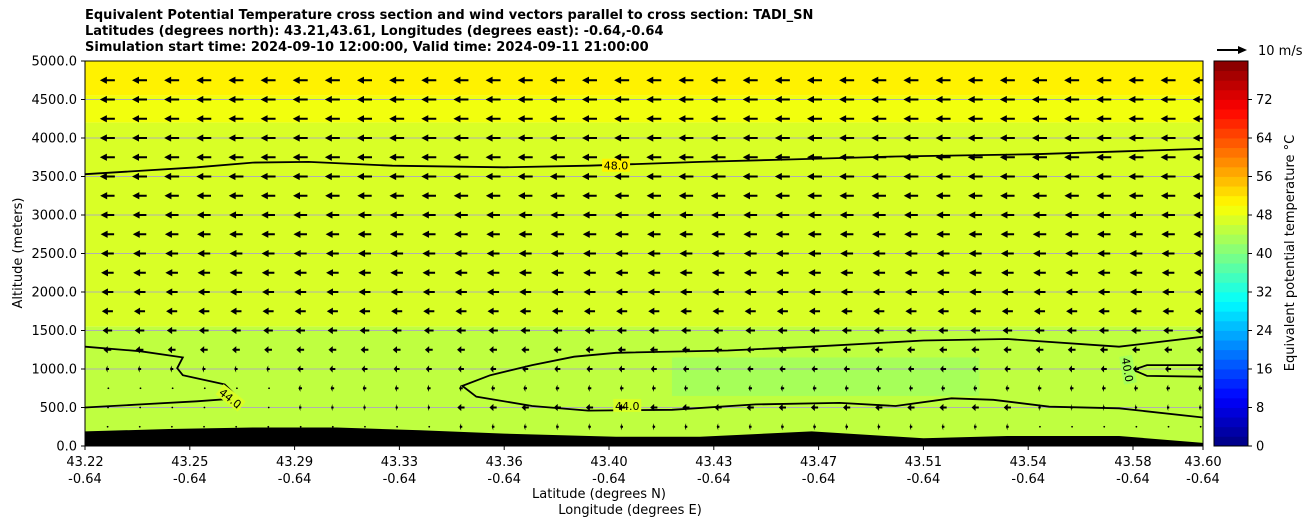  What do you see at coordinates (975, 99) in the screenshot?
I see `wind-arrow-r1-c27` at bounding box center [975, 99].